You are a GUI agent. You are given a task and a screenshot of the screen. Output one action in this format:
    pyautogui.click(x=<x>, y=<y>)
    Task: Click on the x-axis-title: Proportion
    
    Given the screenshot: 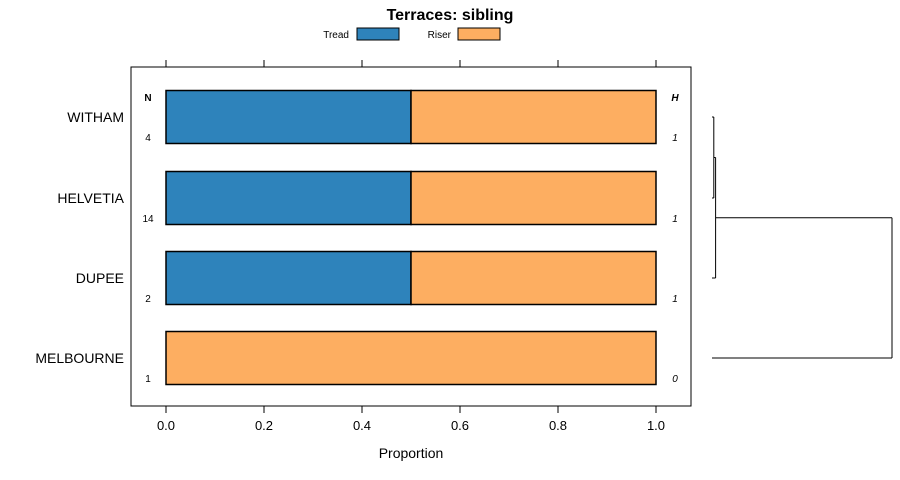 What is the action you would take?
    pyautogui.click(x=411, y=453)
    